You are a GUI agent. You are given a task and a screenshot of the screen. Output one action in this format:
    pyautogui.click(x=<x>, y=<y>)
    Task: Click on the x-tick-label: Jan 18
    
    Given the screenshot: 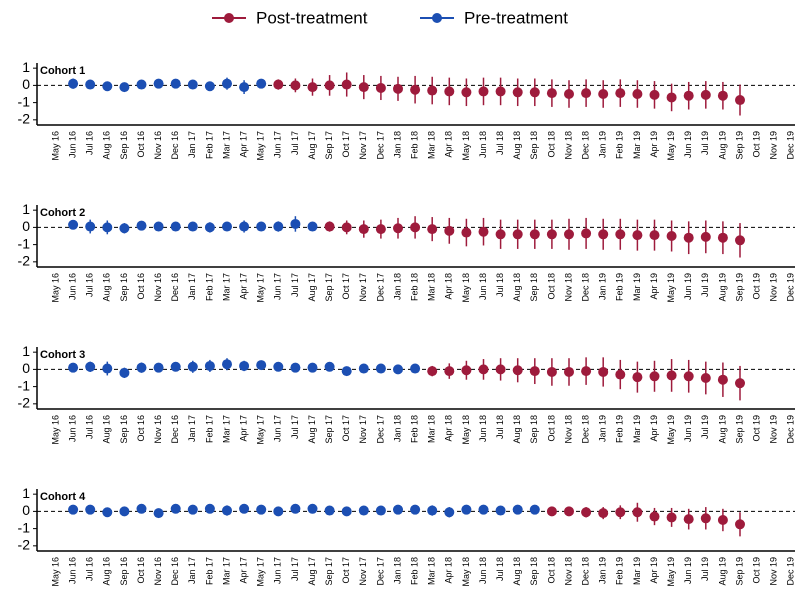 What is the action you would take?
    pyautogui.click(x=397, y=428)
    